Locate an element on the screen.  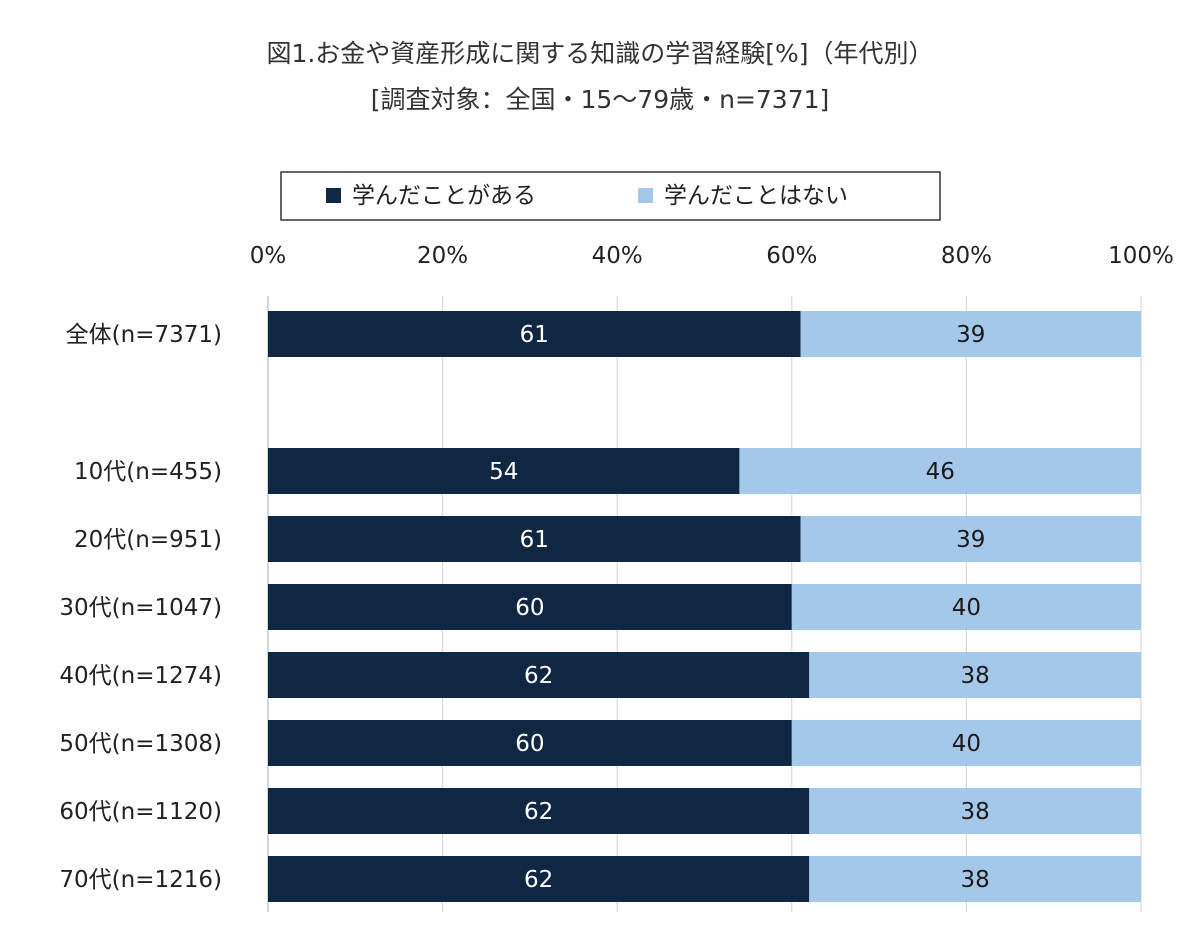
data-label: 46 is located at coordinates (940, 472).